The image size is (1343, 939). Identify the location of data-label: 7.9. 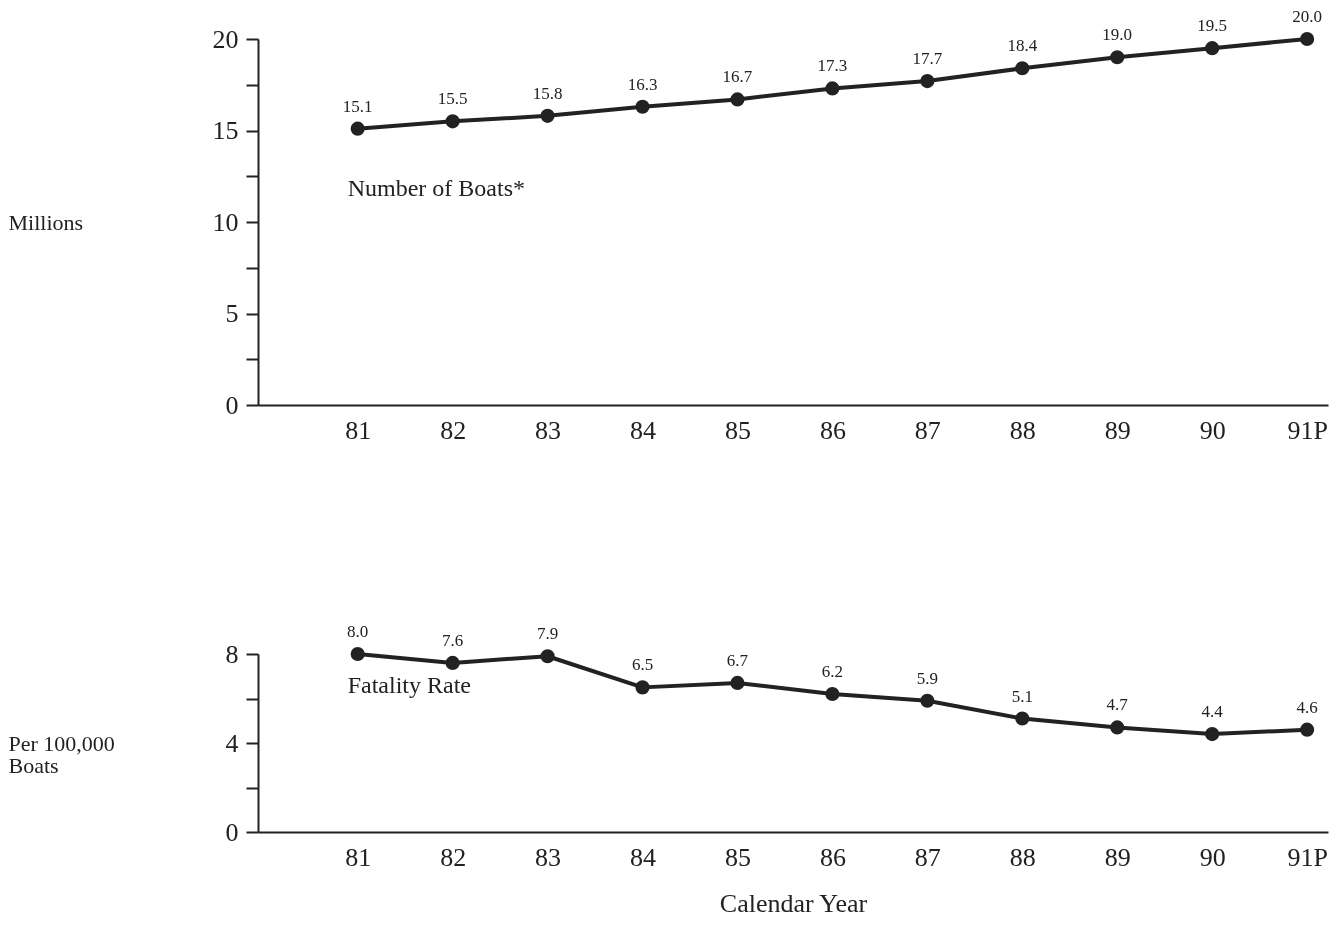
(547, 634).